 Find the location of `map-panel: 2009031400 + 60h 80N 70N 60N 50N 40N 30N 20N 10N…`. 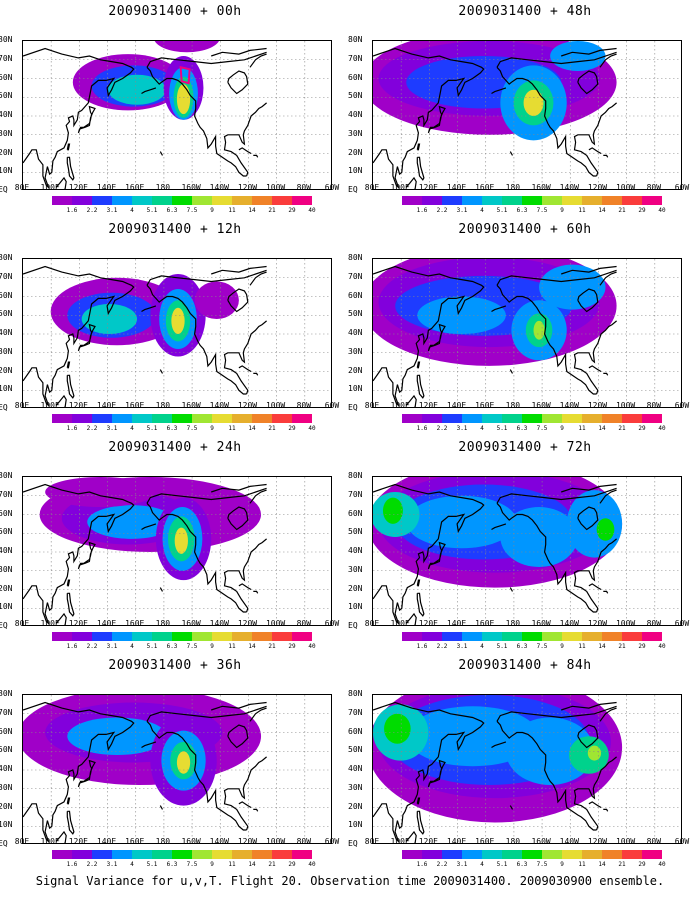

map-panel: 2009031400 + 60h 80N 70N 60N 50N 40N 30N 20N 10N… is located at coordinates (524, 325).